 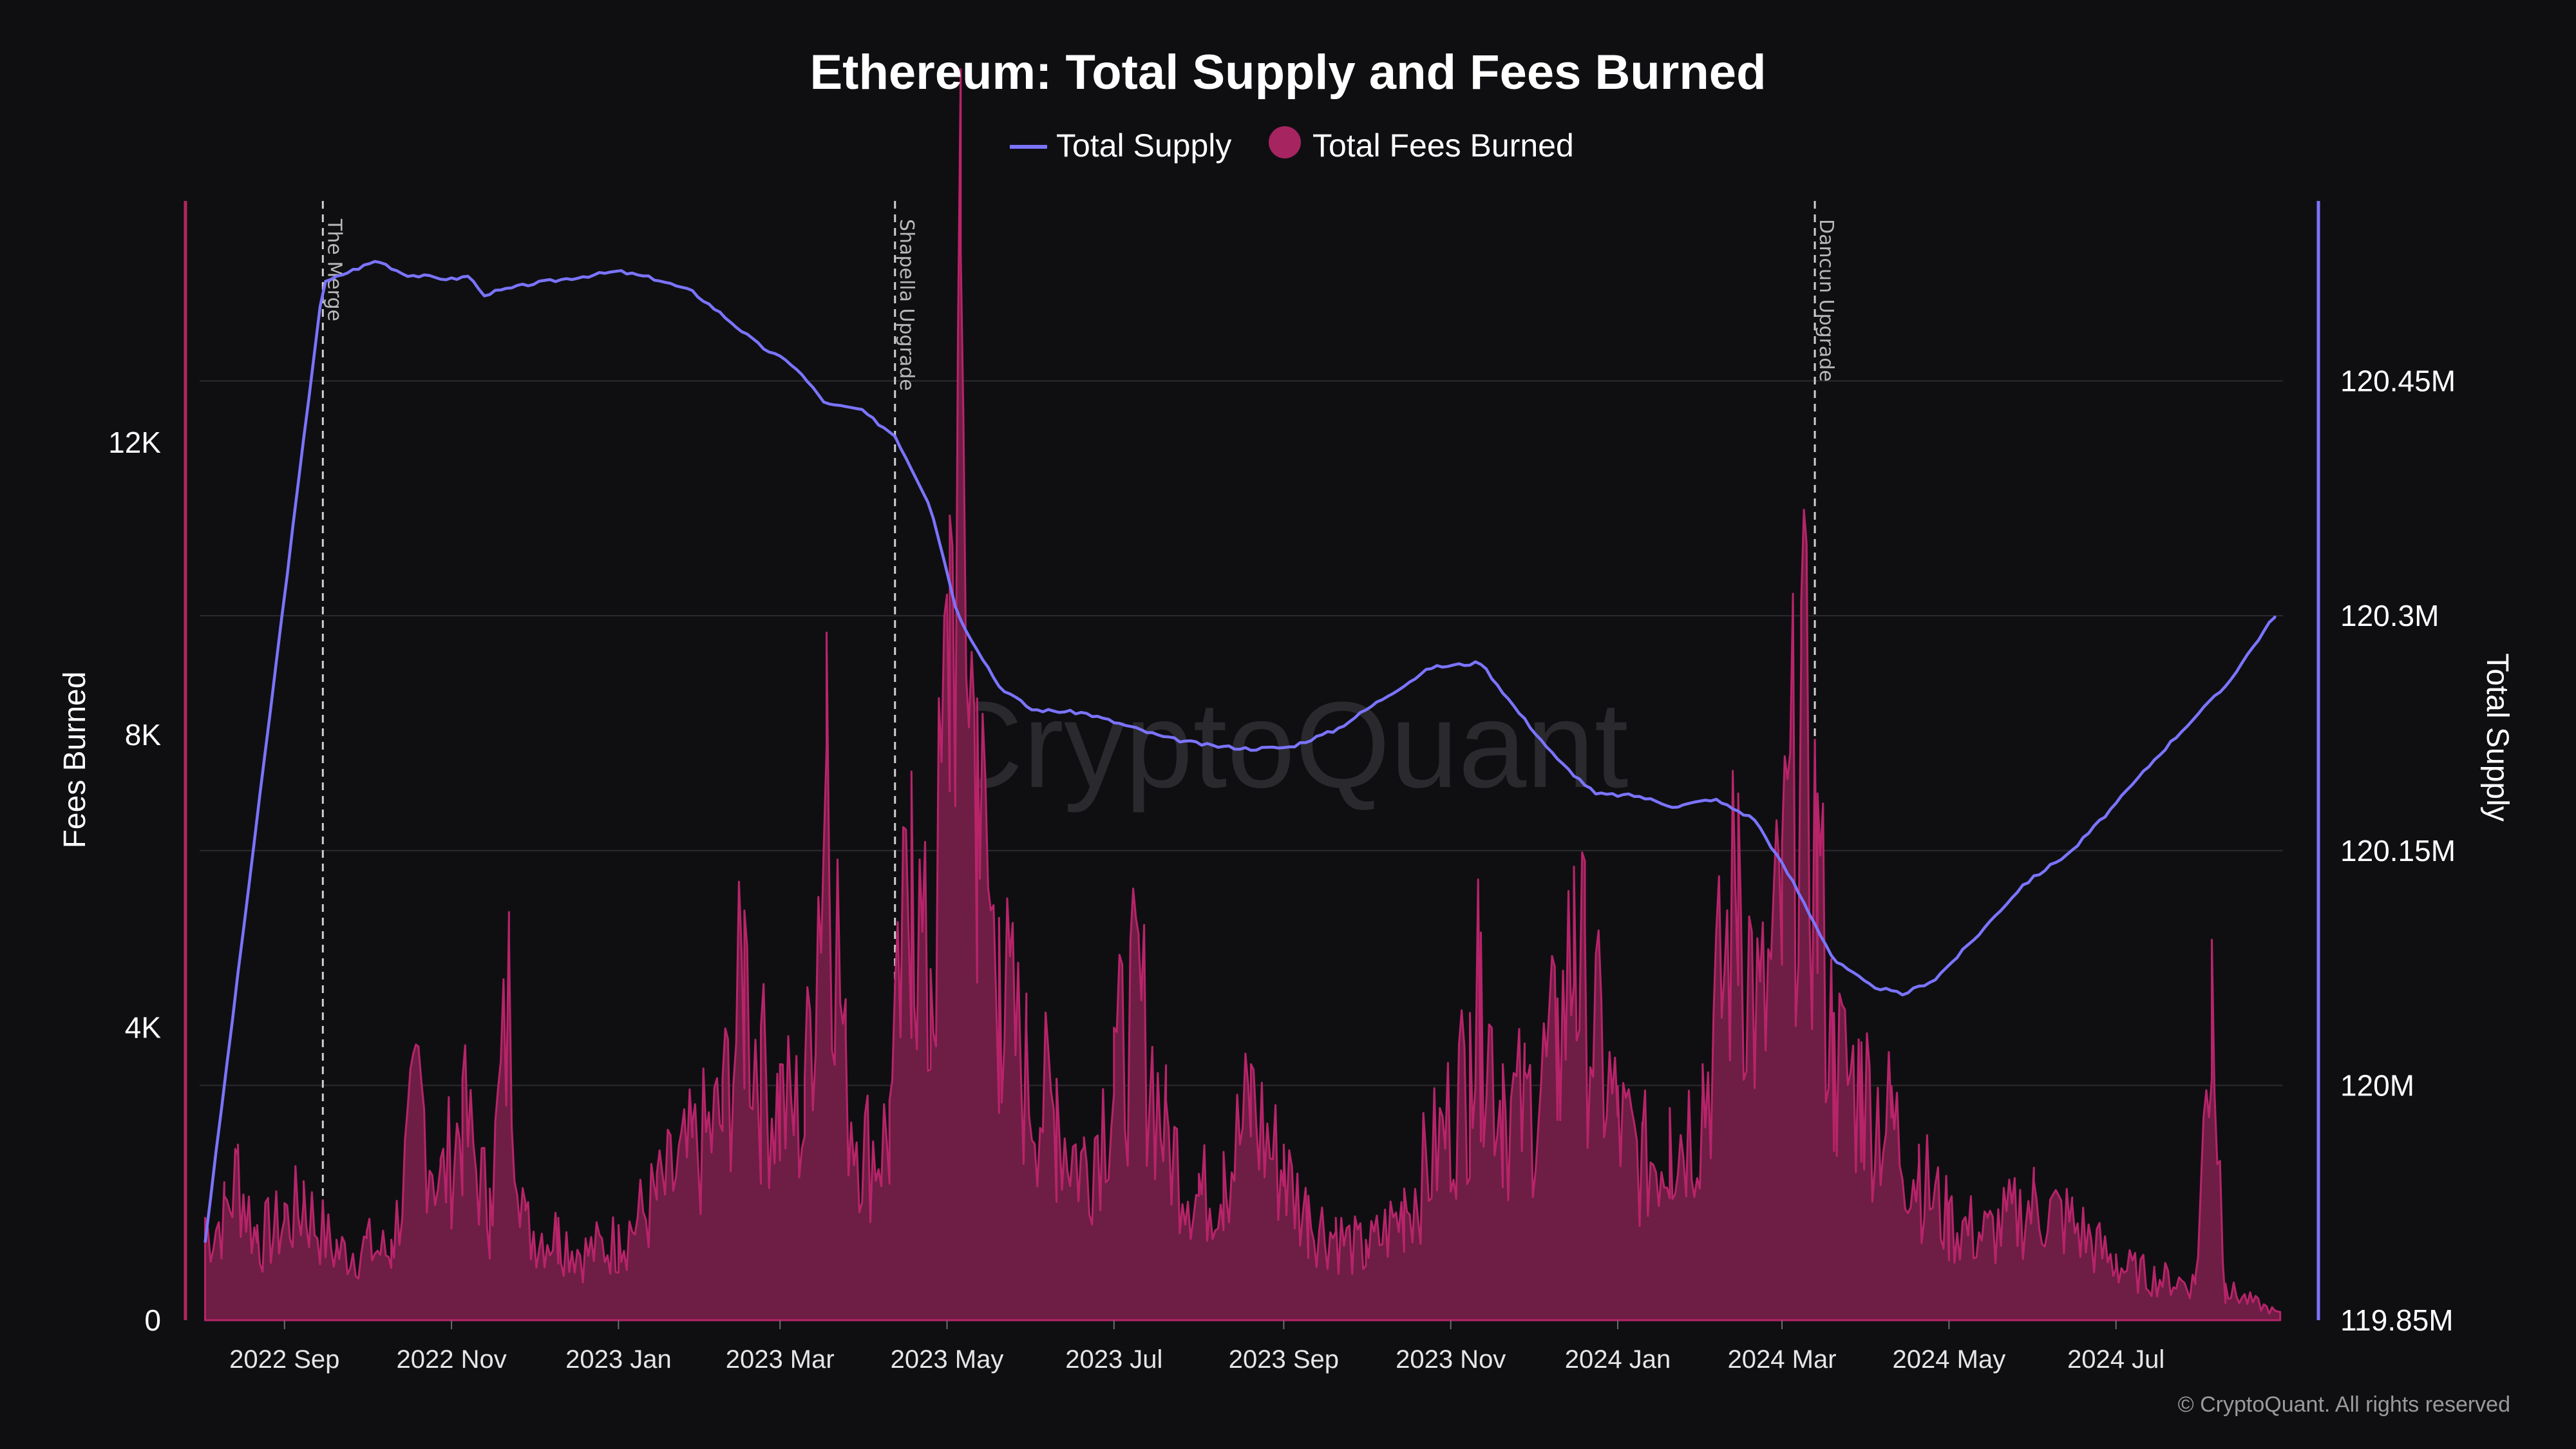 What do you see at coordinates (1451, 1359) in the screenshot?
I see `x-tick-label: 2023 Nov` at bounding box center [1451, 1359].